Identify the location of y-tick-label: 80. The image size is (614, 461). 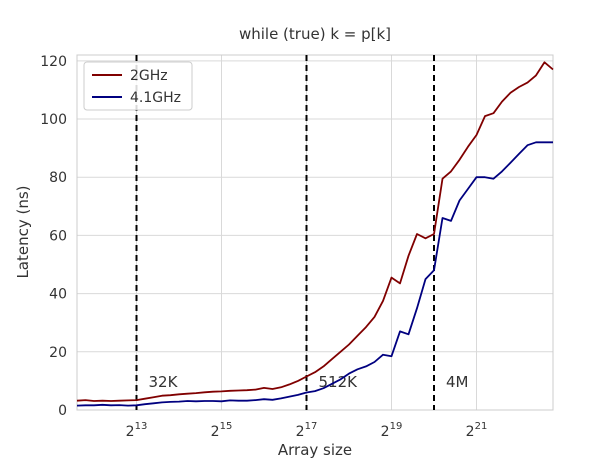
(58, 178).